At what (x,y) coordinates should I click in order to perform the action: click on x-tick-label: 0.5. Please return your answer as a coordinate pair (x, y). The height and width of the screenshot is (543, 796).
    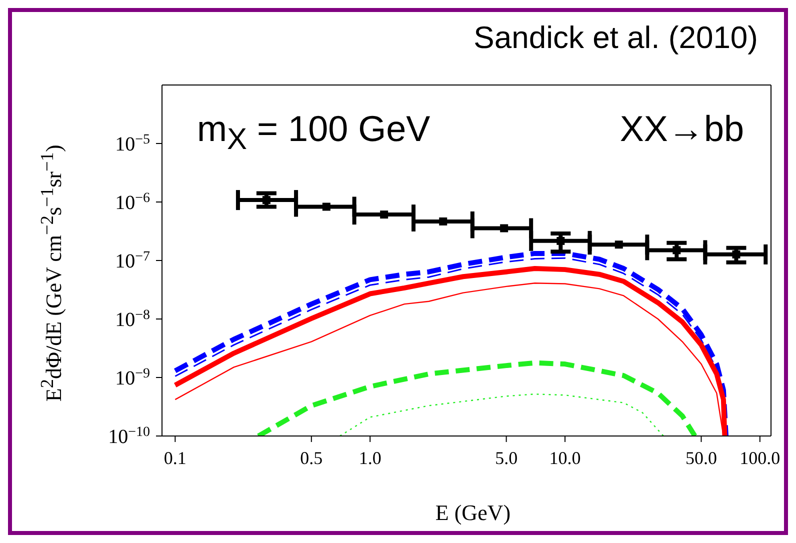
    Looking at the image, I should click on (311, 458).